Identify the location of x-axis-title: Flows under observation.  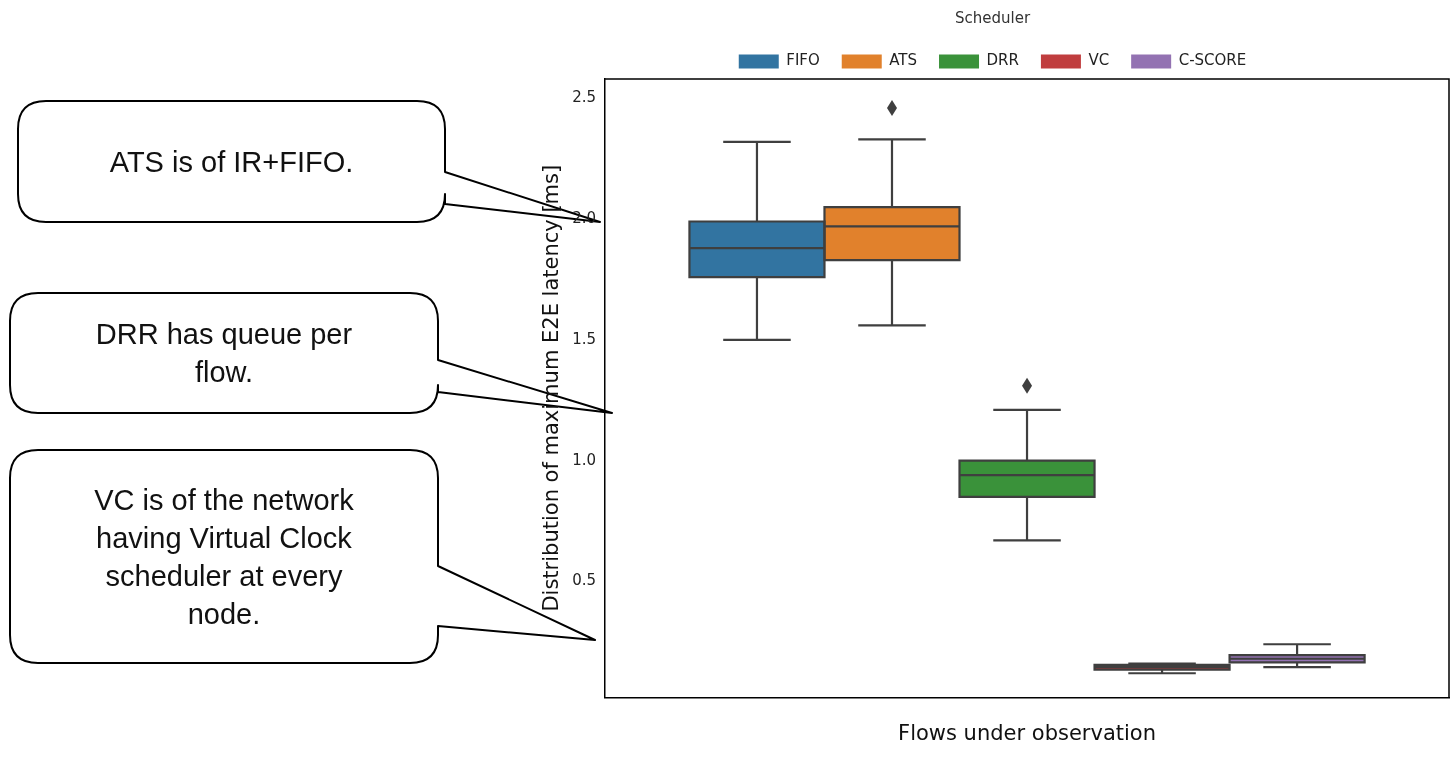
(1027, 732).